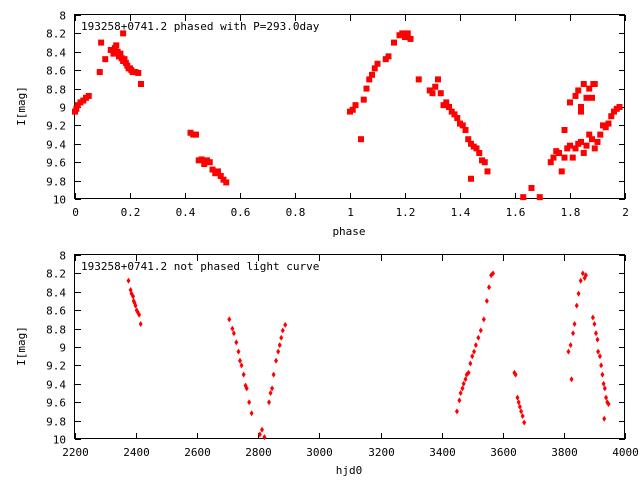 This screenshot has width=640, height=480. What do you see at coordinates (197, 452) in the screenshot?
I see `x-tick-label: 2600` at bounding box center [197, 452].